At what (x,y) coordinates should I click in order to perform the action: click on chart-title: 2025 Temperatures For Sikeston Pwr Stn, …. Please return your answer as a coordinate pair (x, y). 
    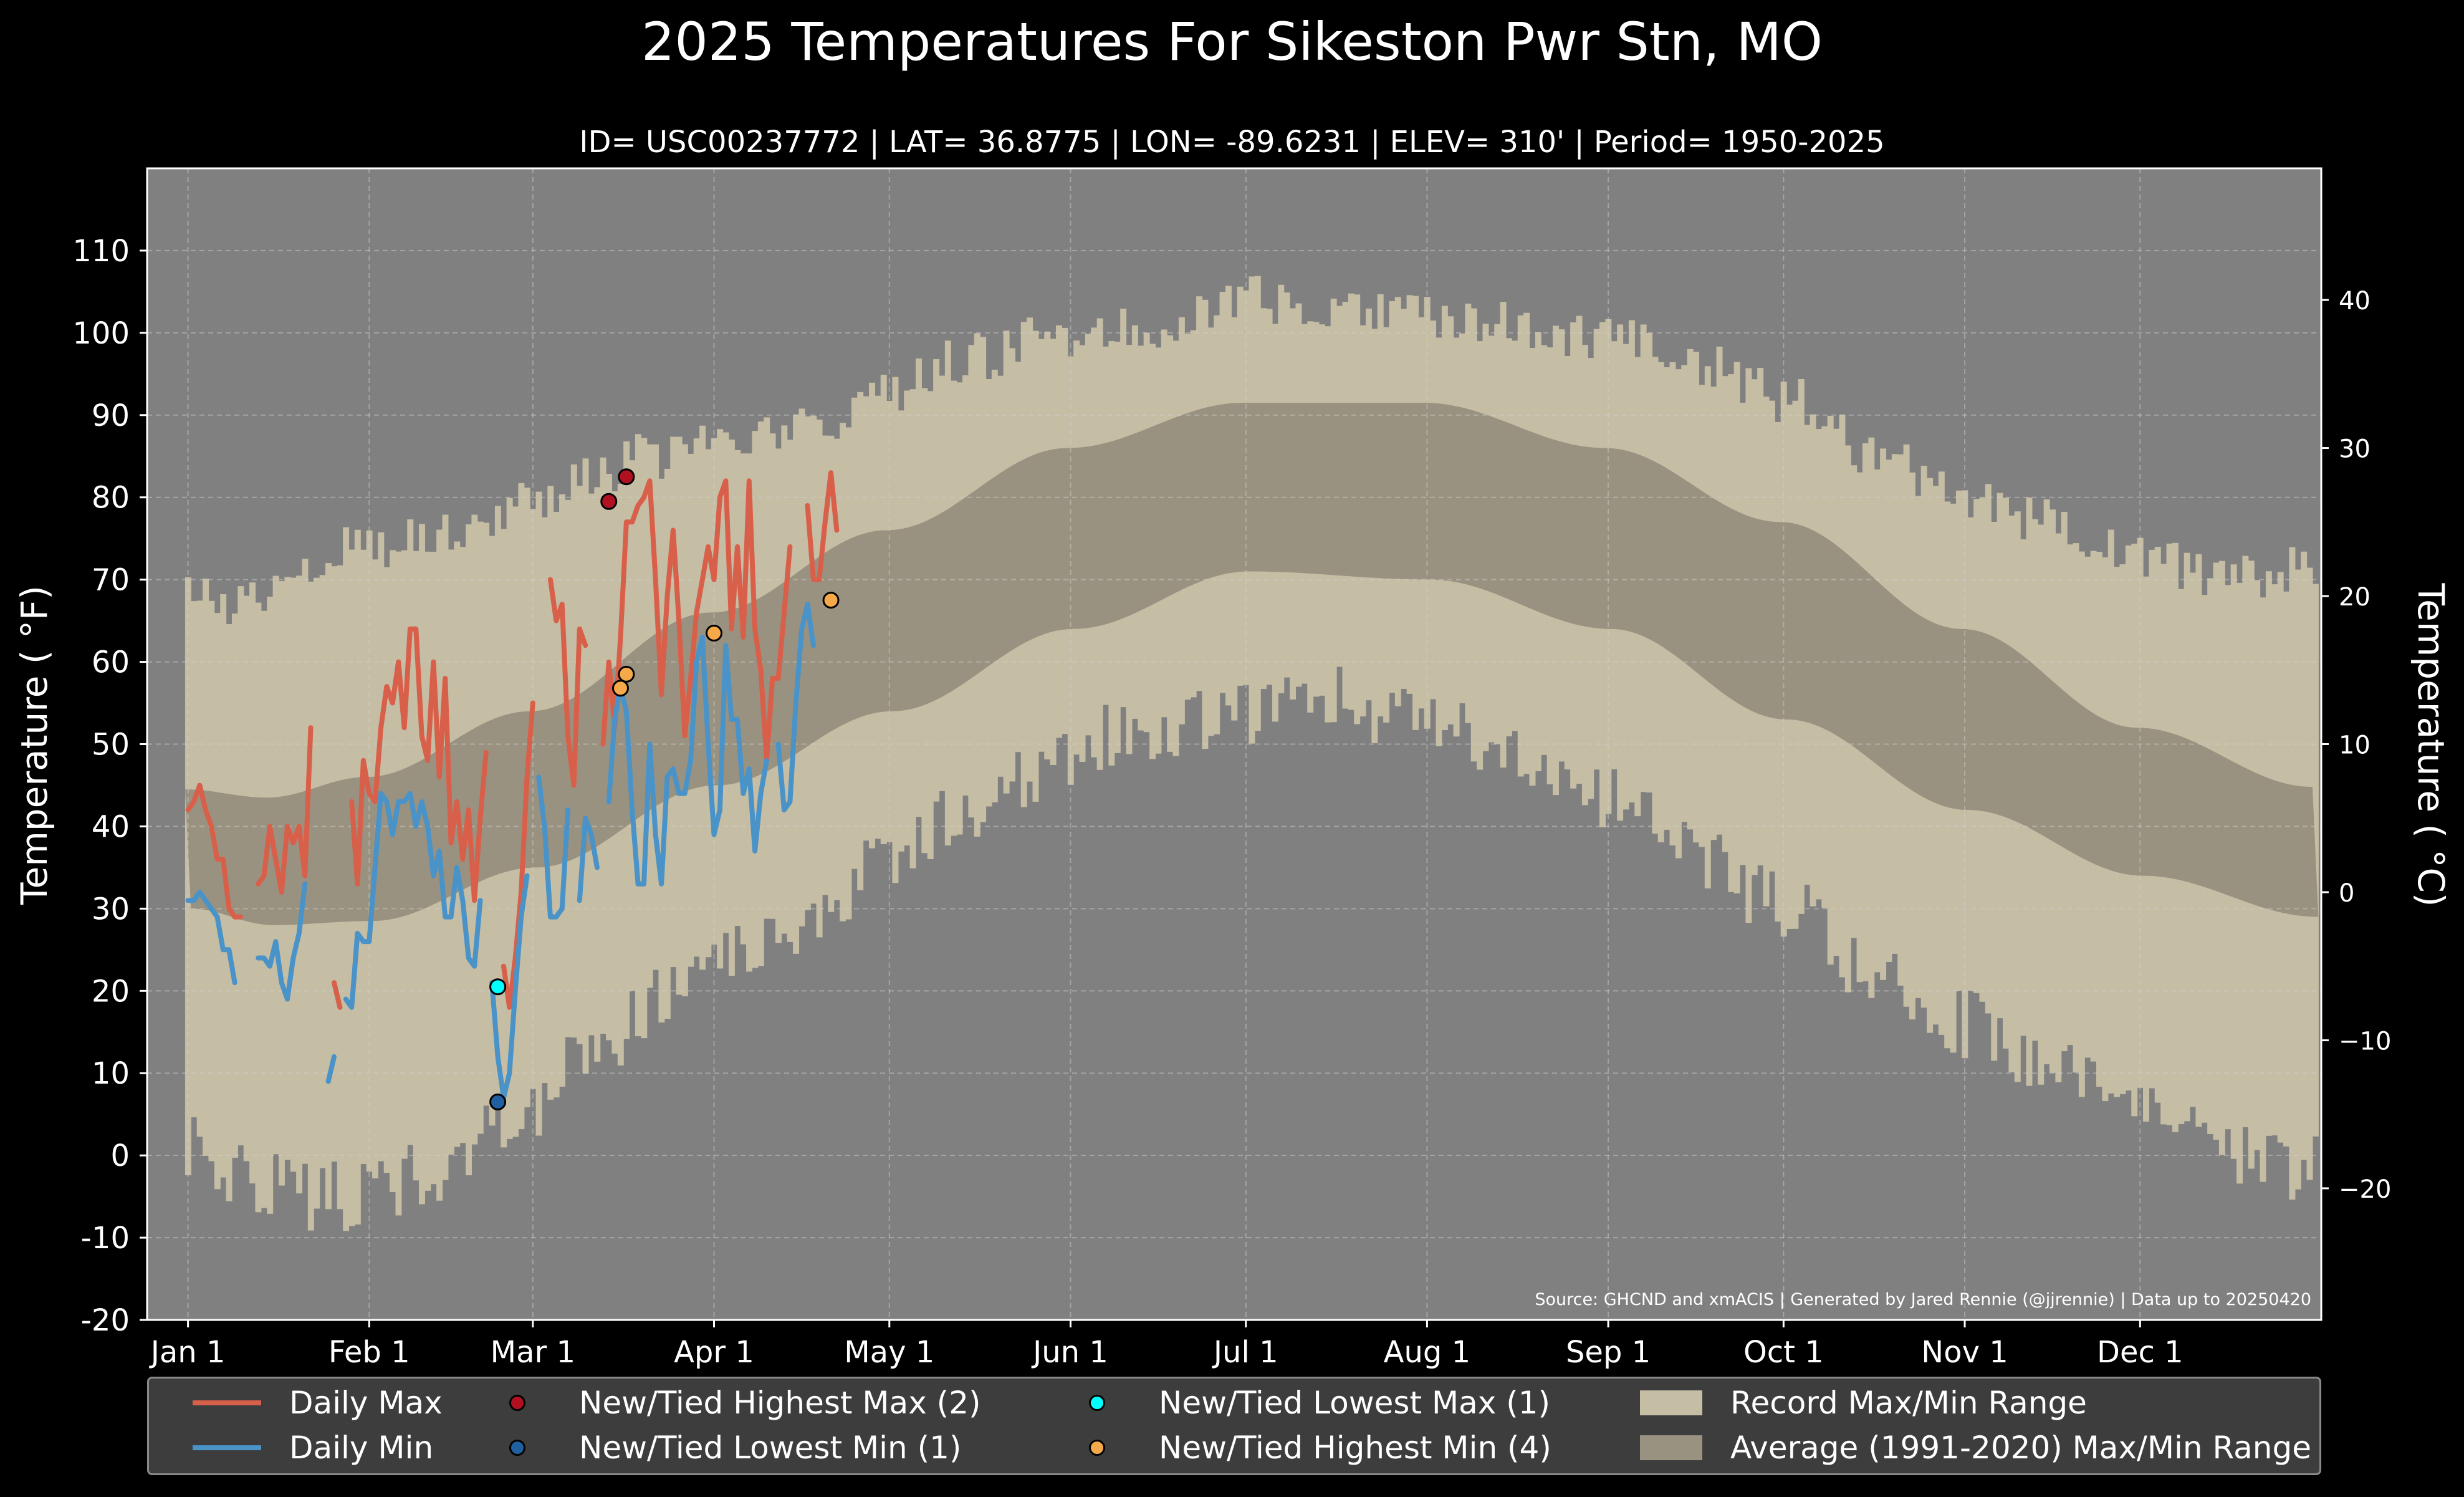
    Looking at the image, I should click on (1232, 41).